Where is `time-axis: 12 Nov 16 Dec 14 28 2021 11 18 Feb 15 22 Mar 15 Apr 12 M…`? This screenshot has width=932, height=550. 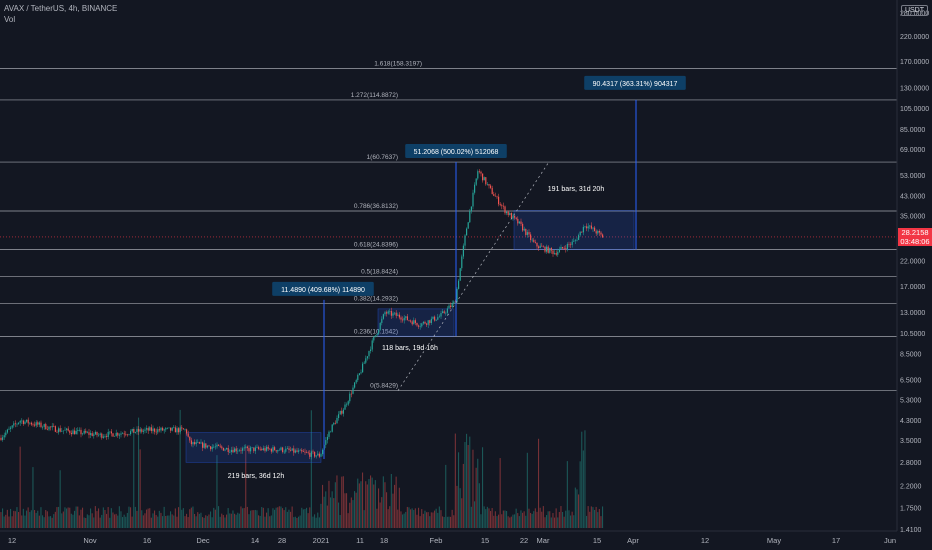
time-axis: 12 Nov 16 Dec 14 28 2021 11 18 Feb 15 22 Mar 15 Apr 12 M… is located at coordinates (448, 537).